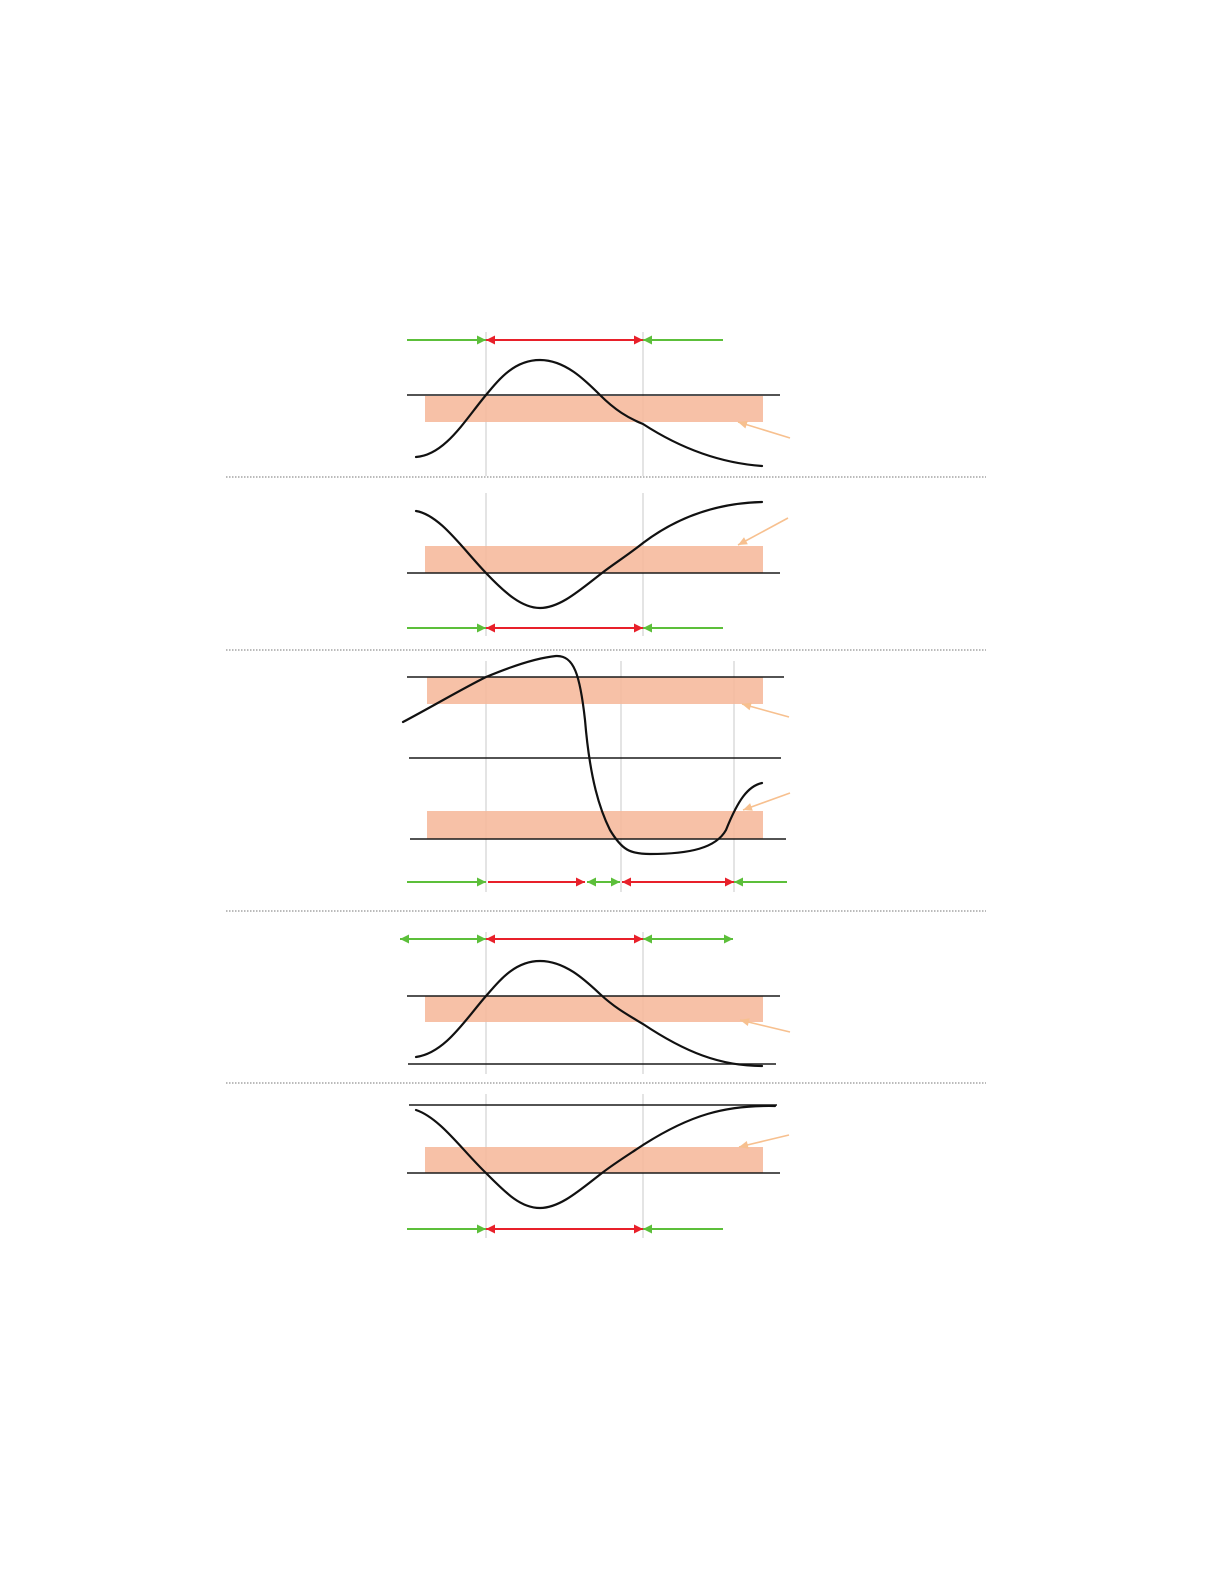  I want to click on threshold-band-lower, so click(595, 825).